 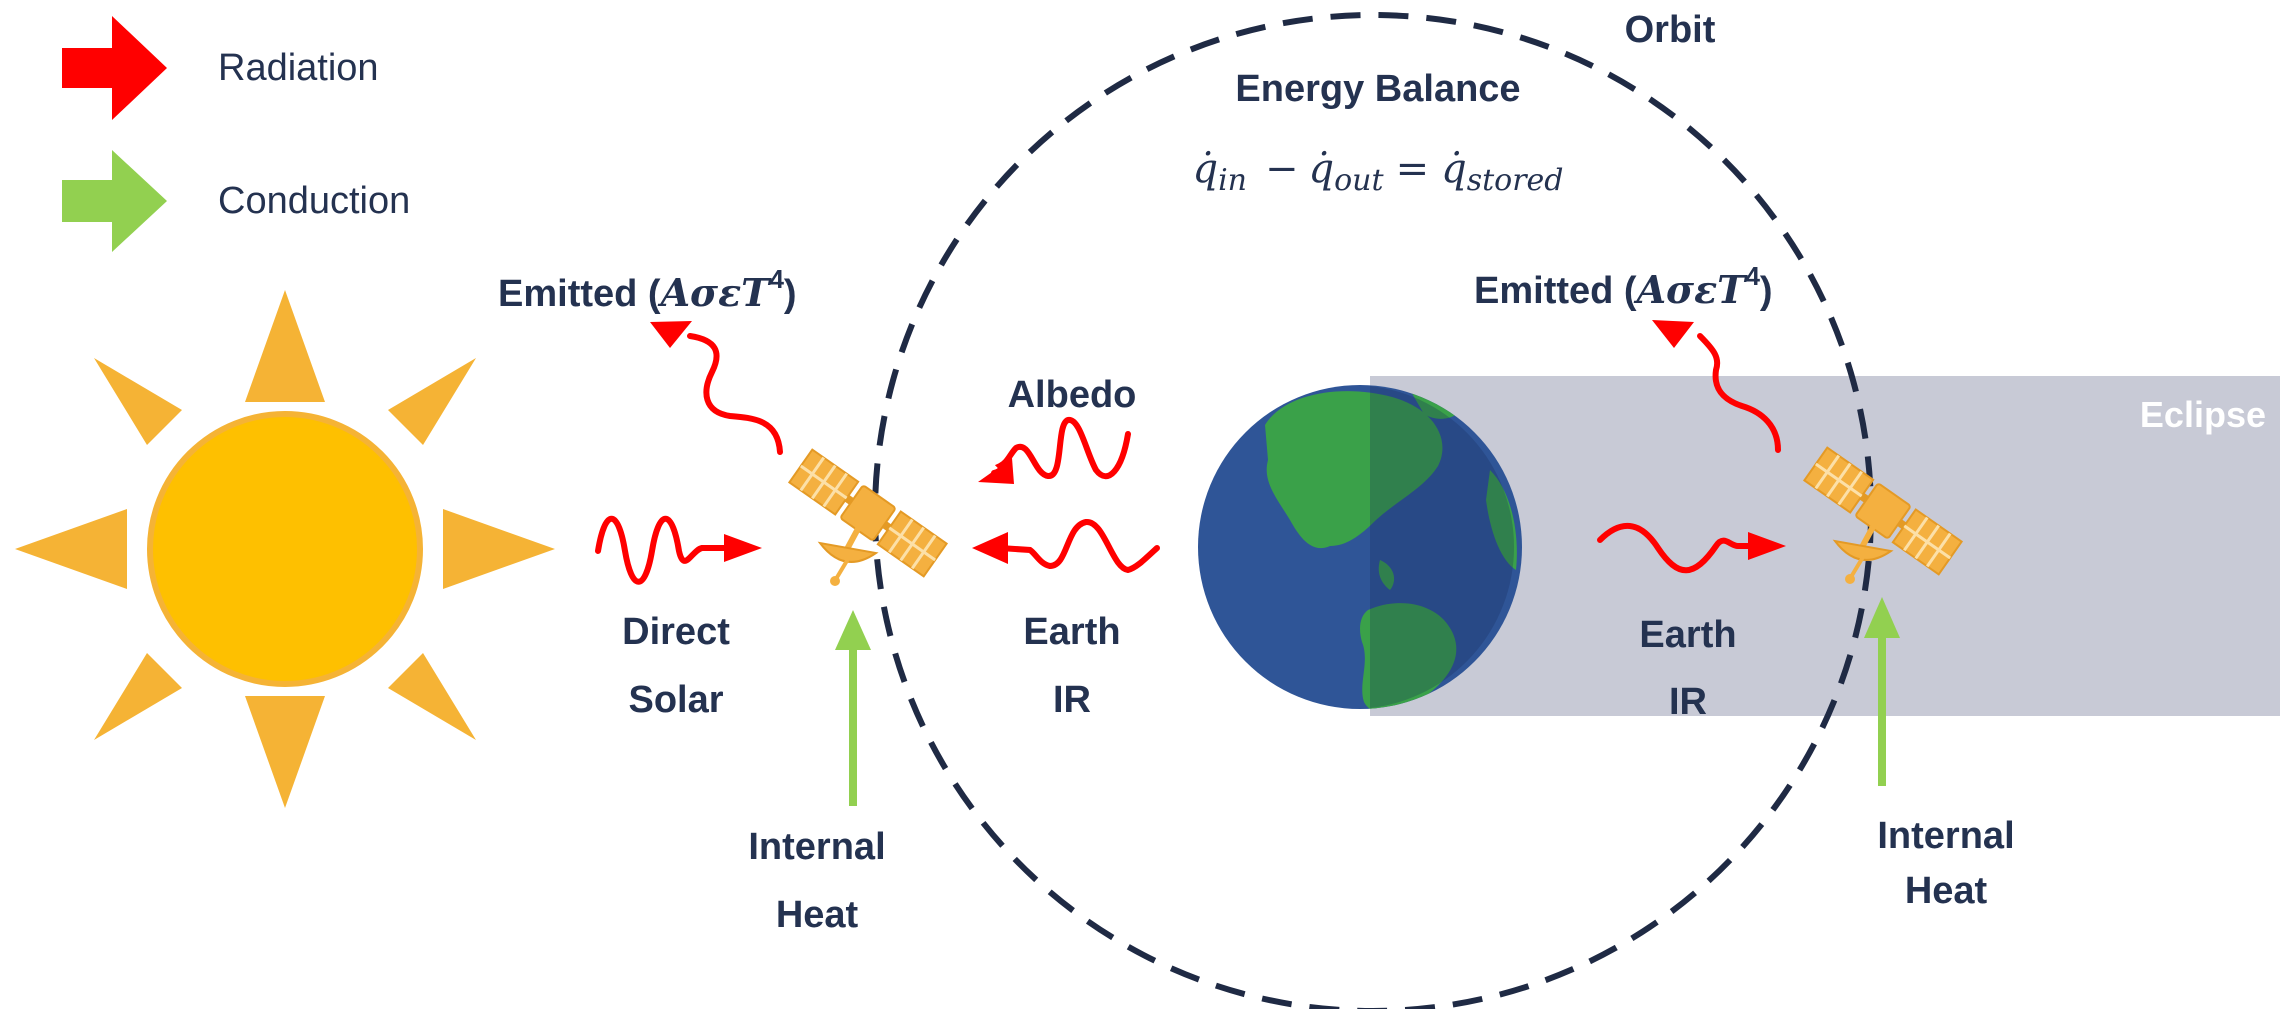 I want to click on radiation-legend-arrow-icon, so click(x=114, y=68).